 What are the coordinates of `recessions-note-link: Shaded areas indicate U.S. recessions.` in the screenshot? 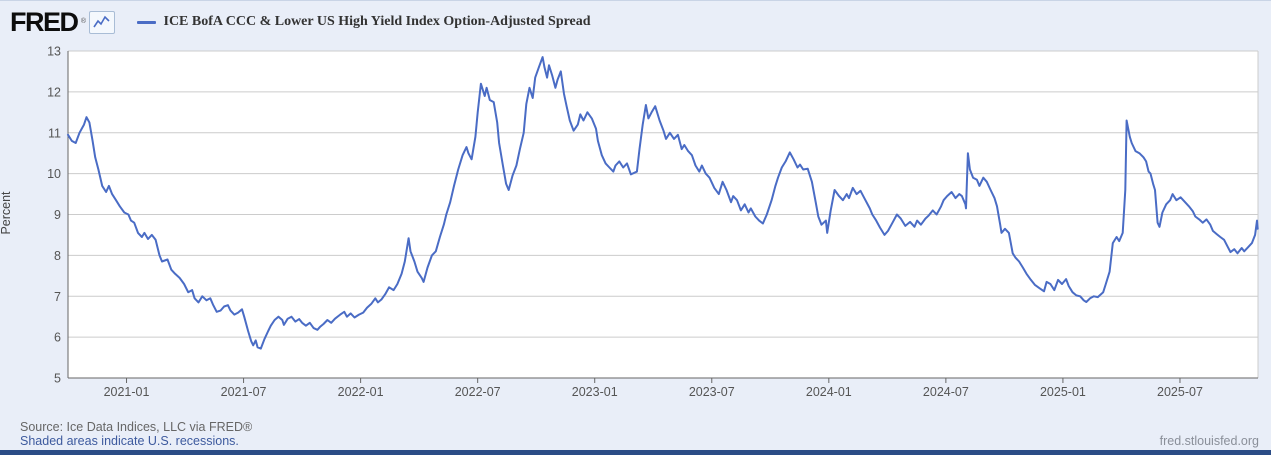 It's located at (129, 441).